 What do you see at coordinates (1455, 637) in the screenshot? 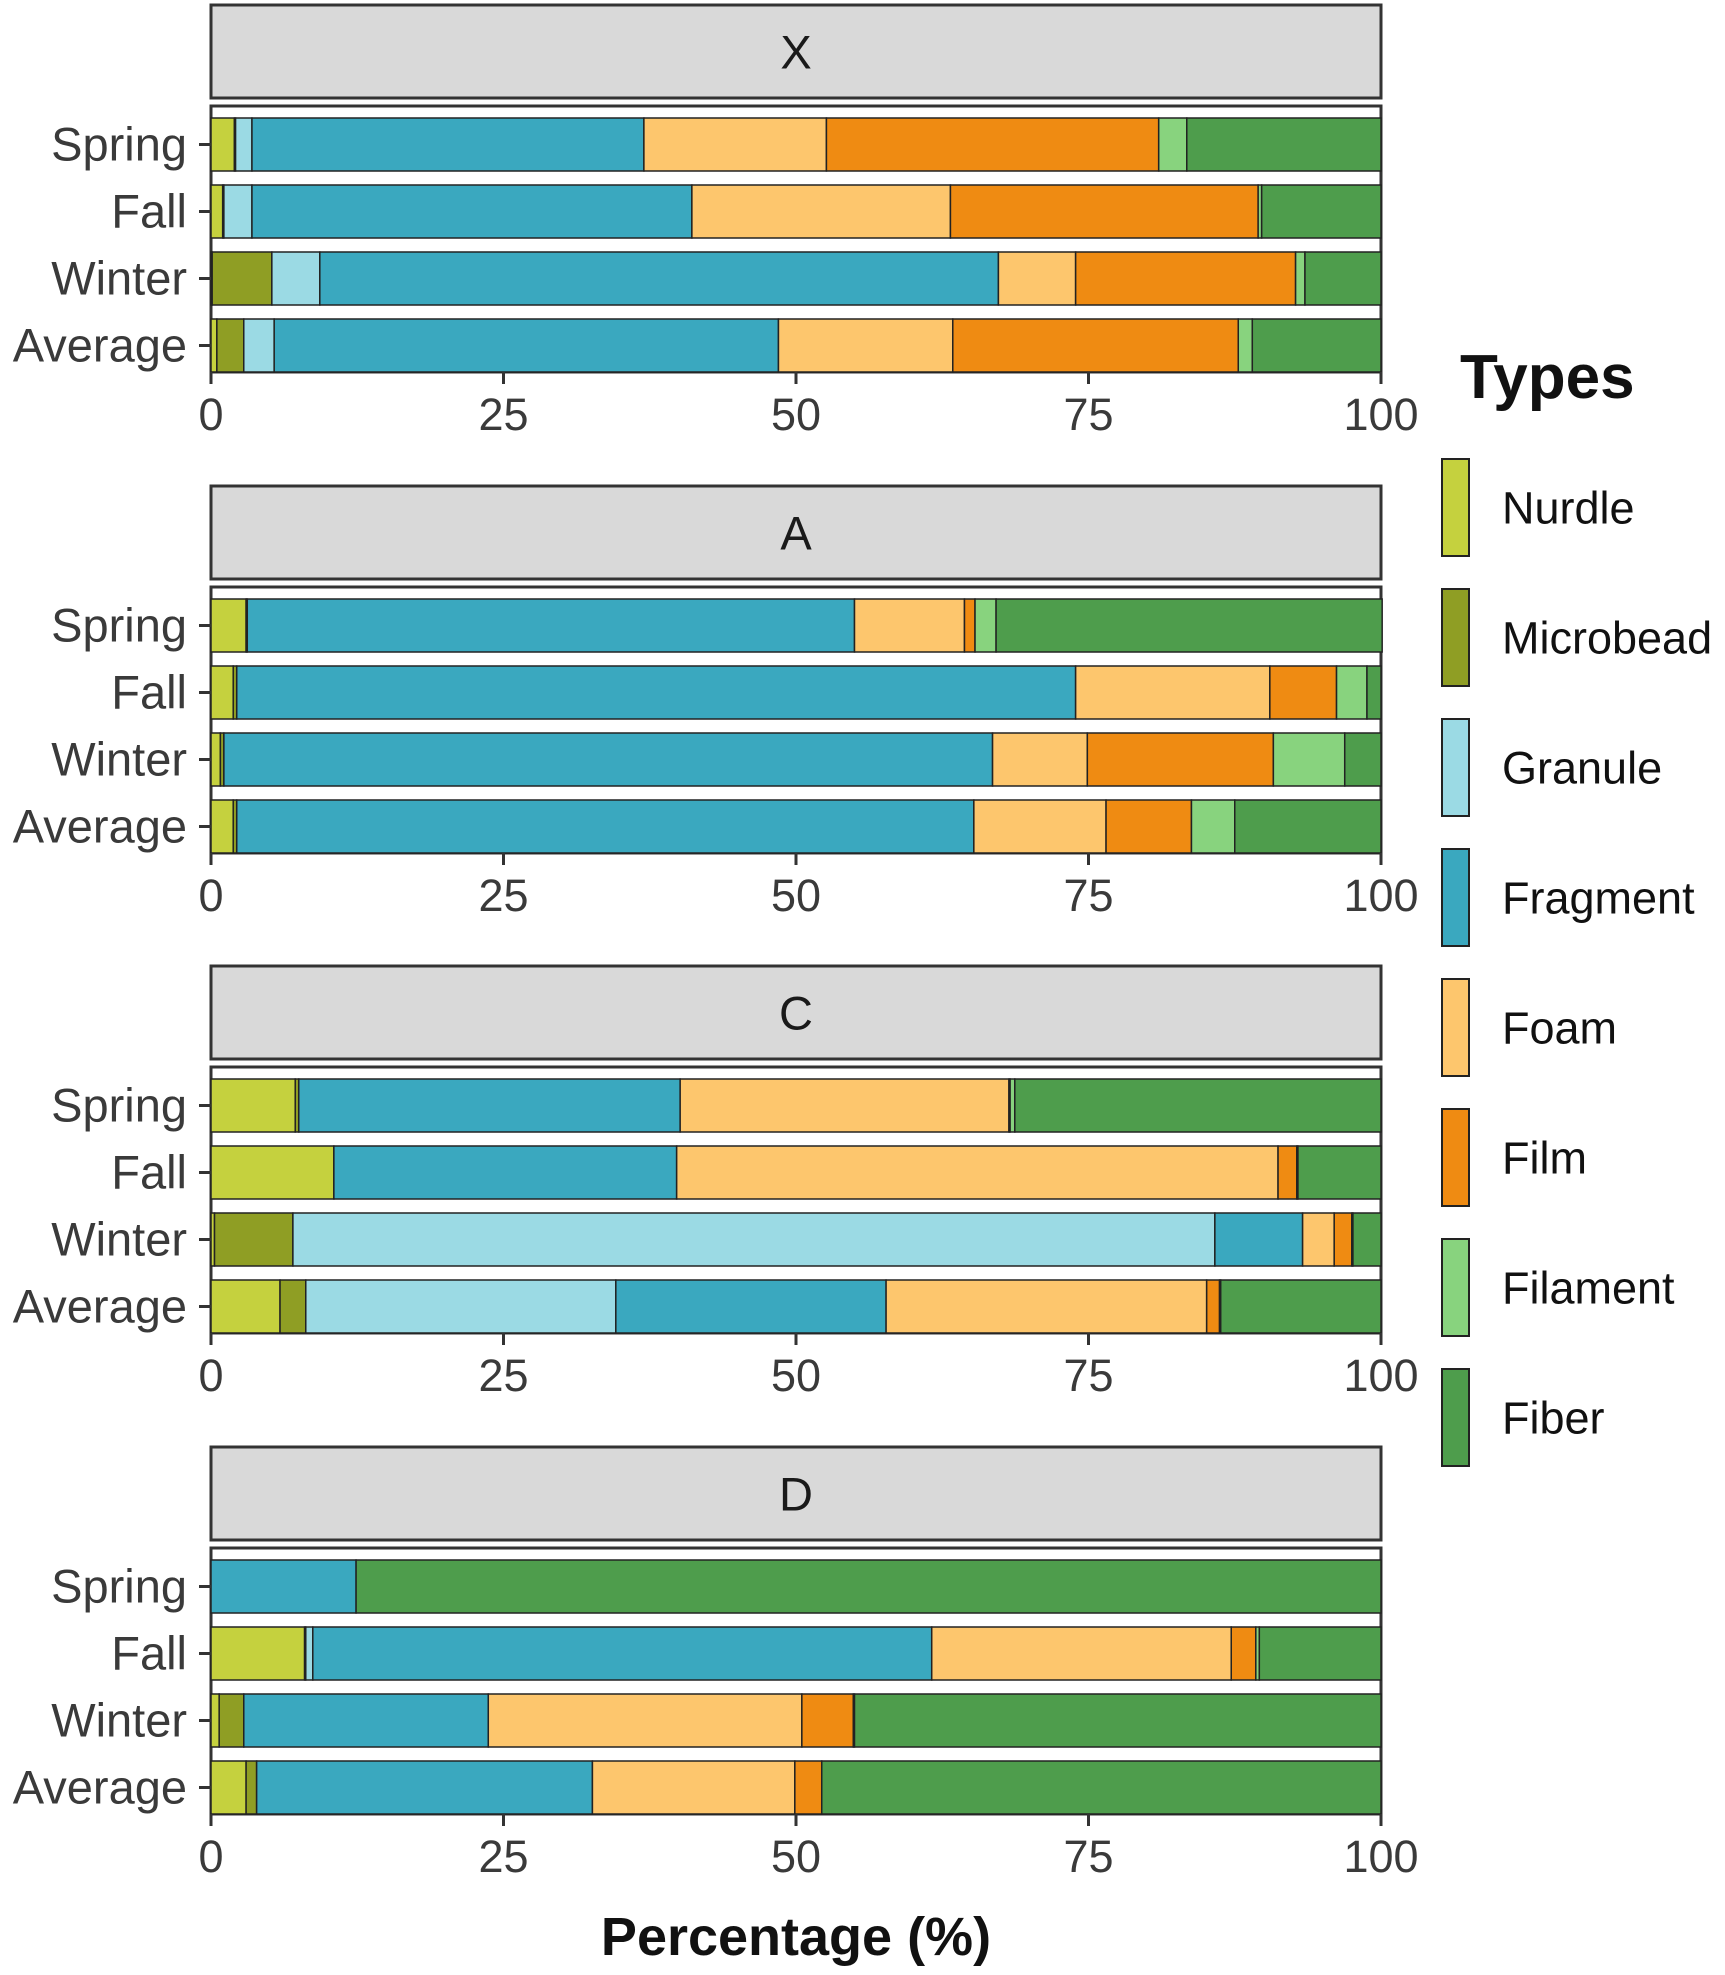
I see `legend-key-microbead` at bounding box center [1455, 637].